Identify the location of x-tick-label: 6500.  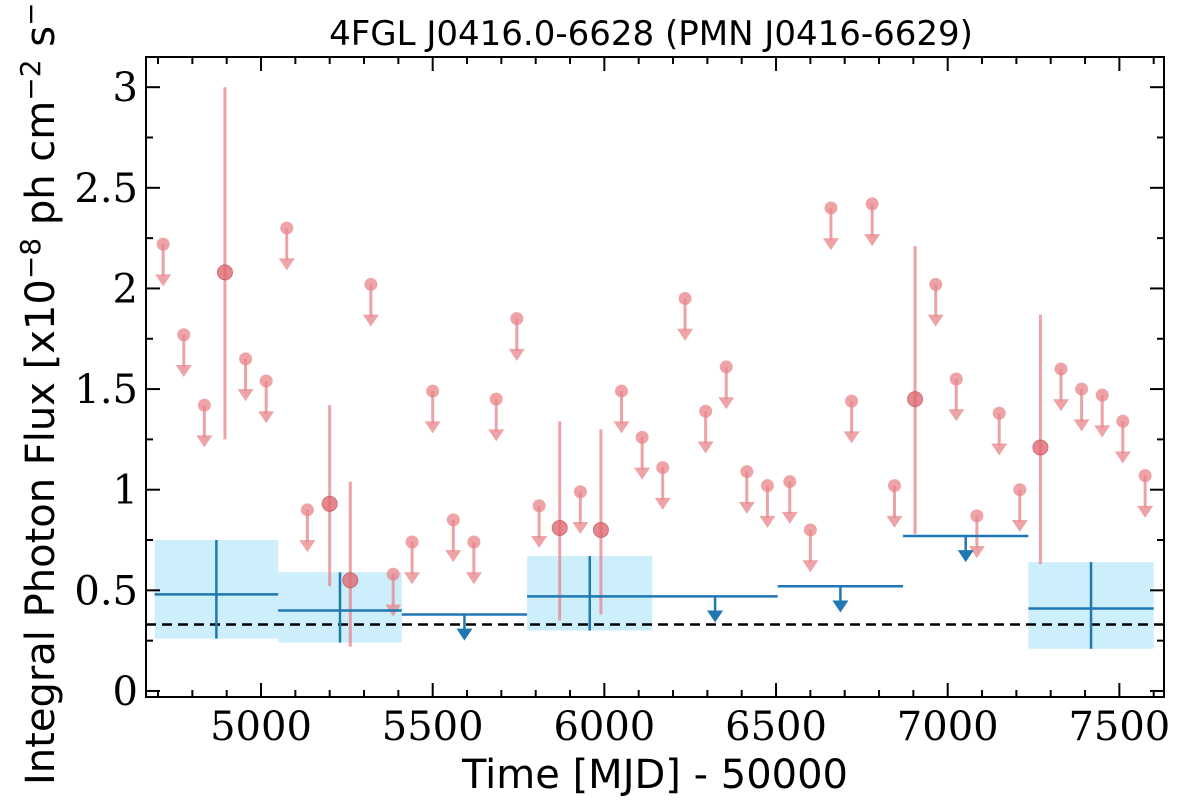
(776, 727).